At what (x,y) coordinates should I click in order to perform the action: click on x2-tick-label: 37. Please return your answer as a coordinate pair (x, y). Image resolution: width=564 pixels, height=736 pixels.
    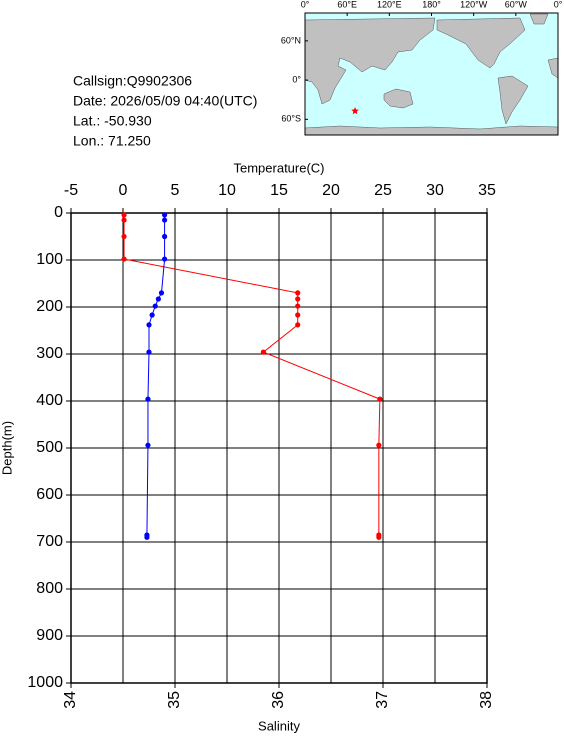
    Looking at the image, I should click on (382, 700).